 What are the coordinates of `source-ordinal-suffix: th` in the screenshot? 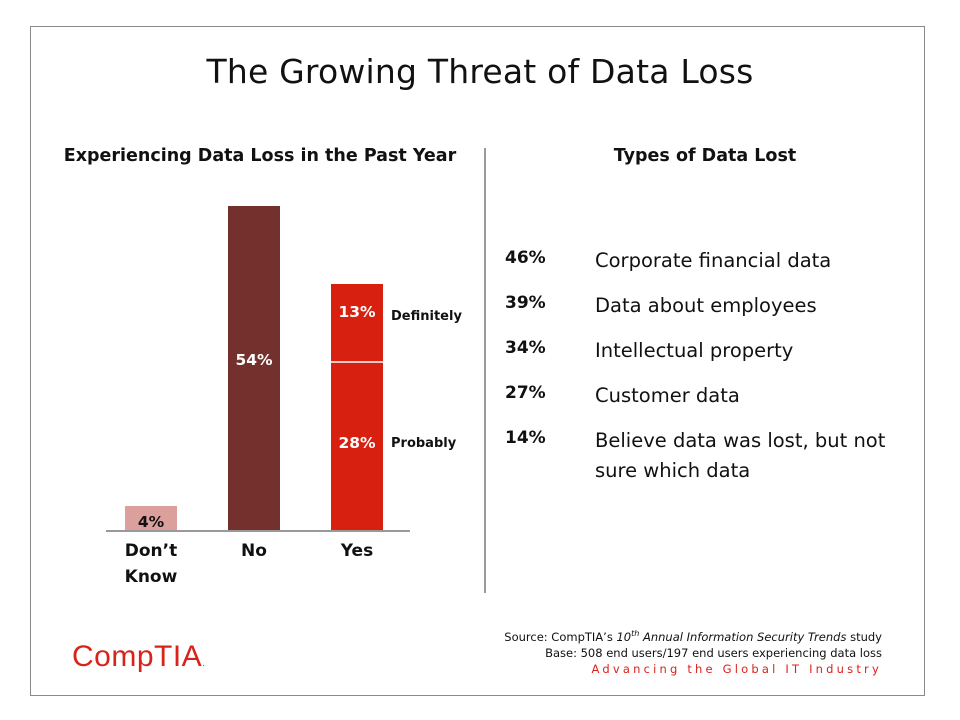 It's located at (635, 633).